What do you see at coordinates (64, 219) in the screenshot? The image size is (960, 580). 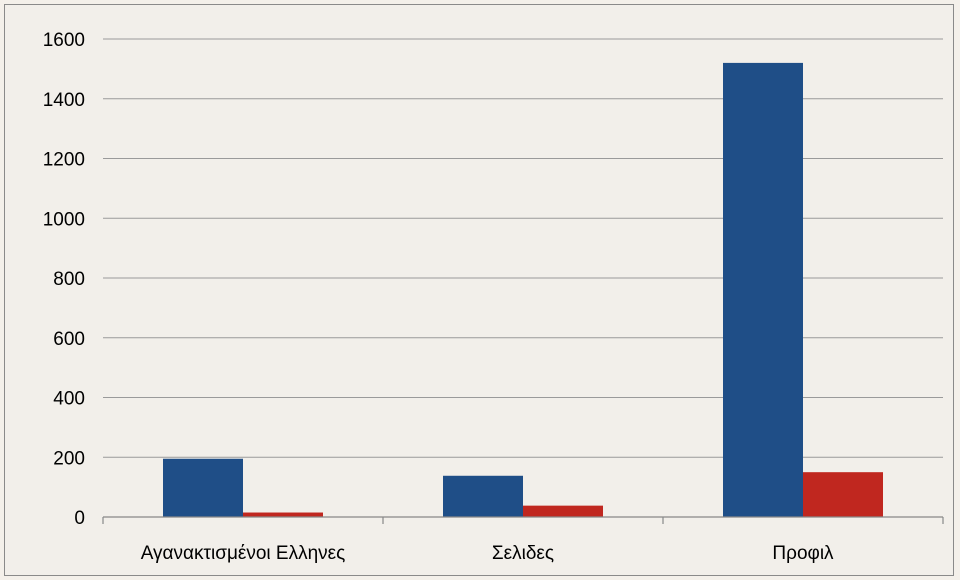 I see `y-tick-label: 1000` at bounding box center [64, 219].